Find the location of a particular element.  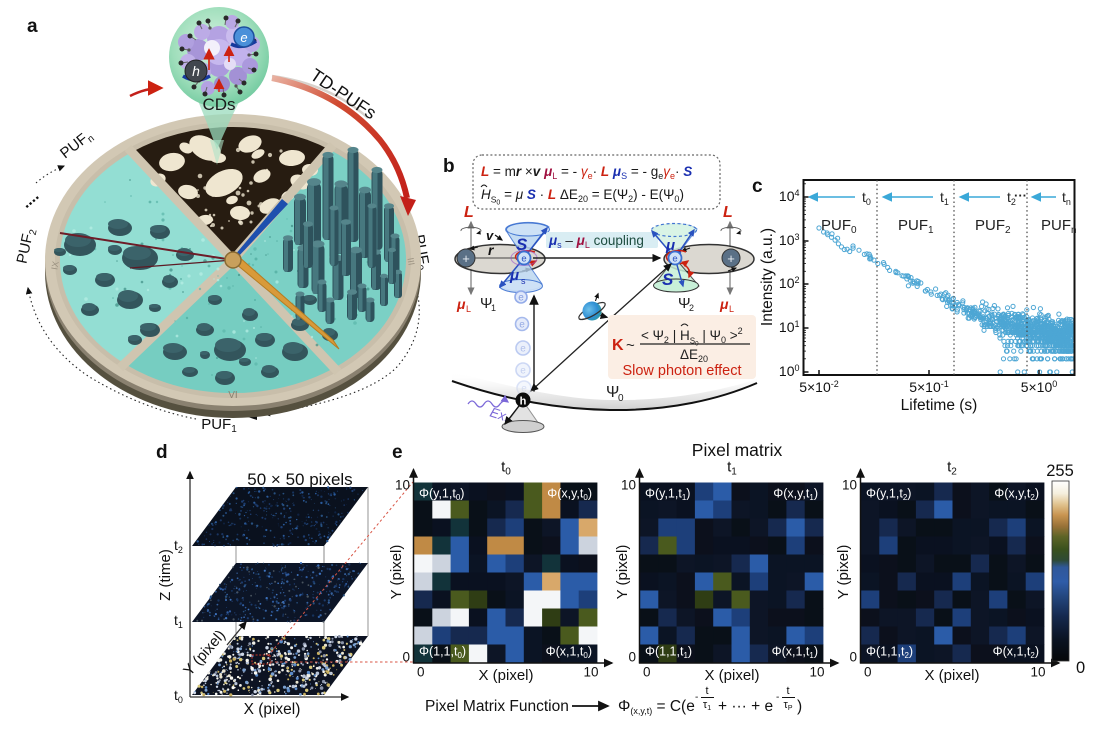

svg-text: 10² is located at coordinates (789, 283).